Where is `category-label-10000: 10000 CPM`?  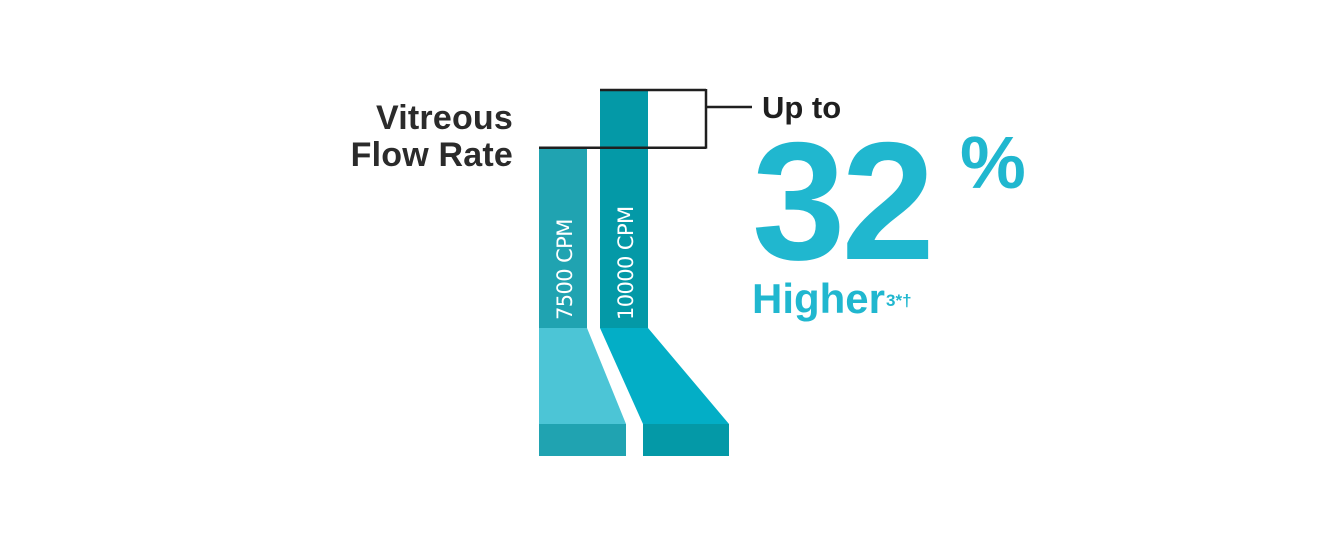 category-label-10000: 10000 CPM is located at coordinates (626, 263).